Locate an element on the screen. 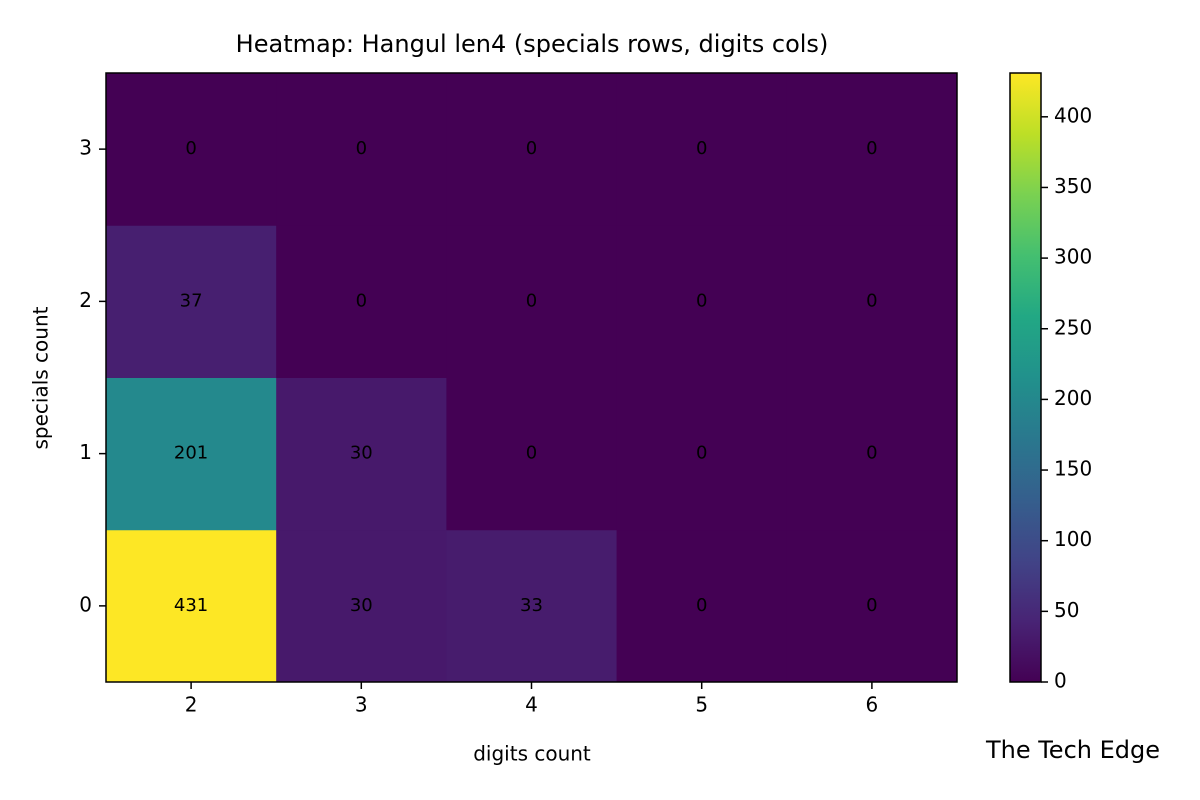  x-tick-label: 6 is located at coordinates (872, 705).